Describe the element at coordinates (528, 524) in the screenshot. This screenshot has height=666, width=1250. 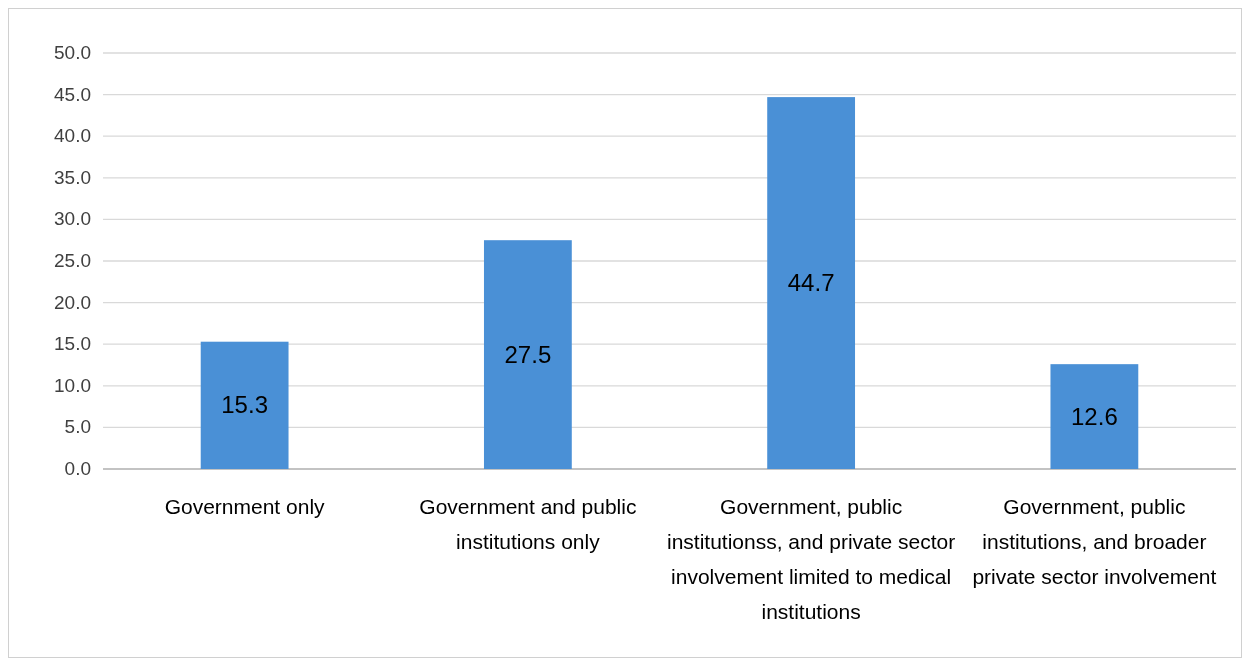
I see `x-tick-label: Government and public institutions only` at that location.